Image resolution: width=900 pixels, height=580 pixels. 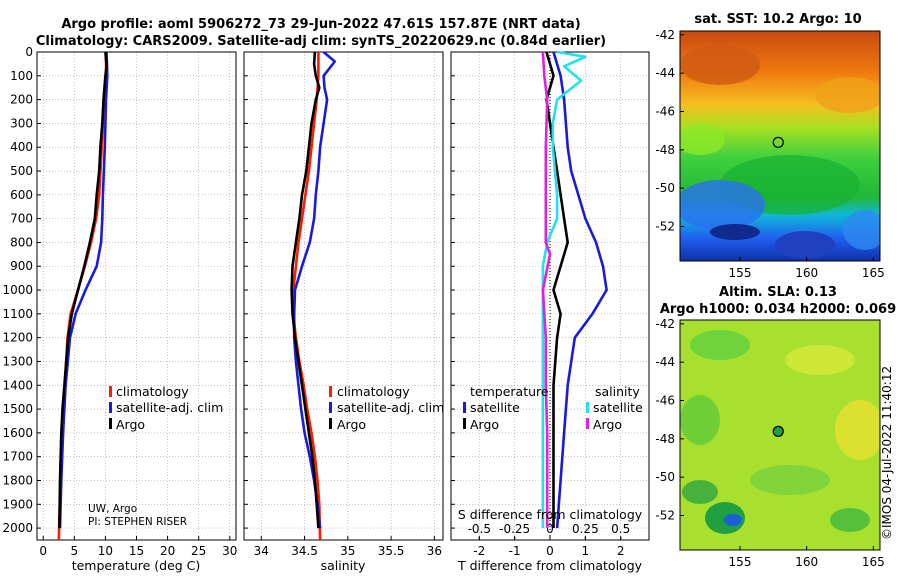 What do you see at coordinates (304, 551) in the screenshot?
I see `x-tick-label: 34.5` at bounding box center [304, 551].